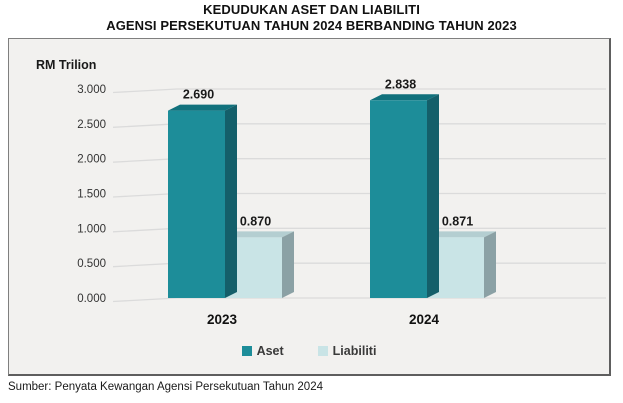 This screenshot has width=623, height=403. Describe the element at coordinates (91, 160) in the screenshot. I see `y-tick-label: 2.000` at that location.